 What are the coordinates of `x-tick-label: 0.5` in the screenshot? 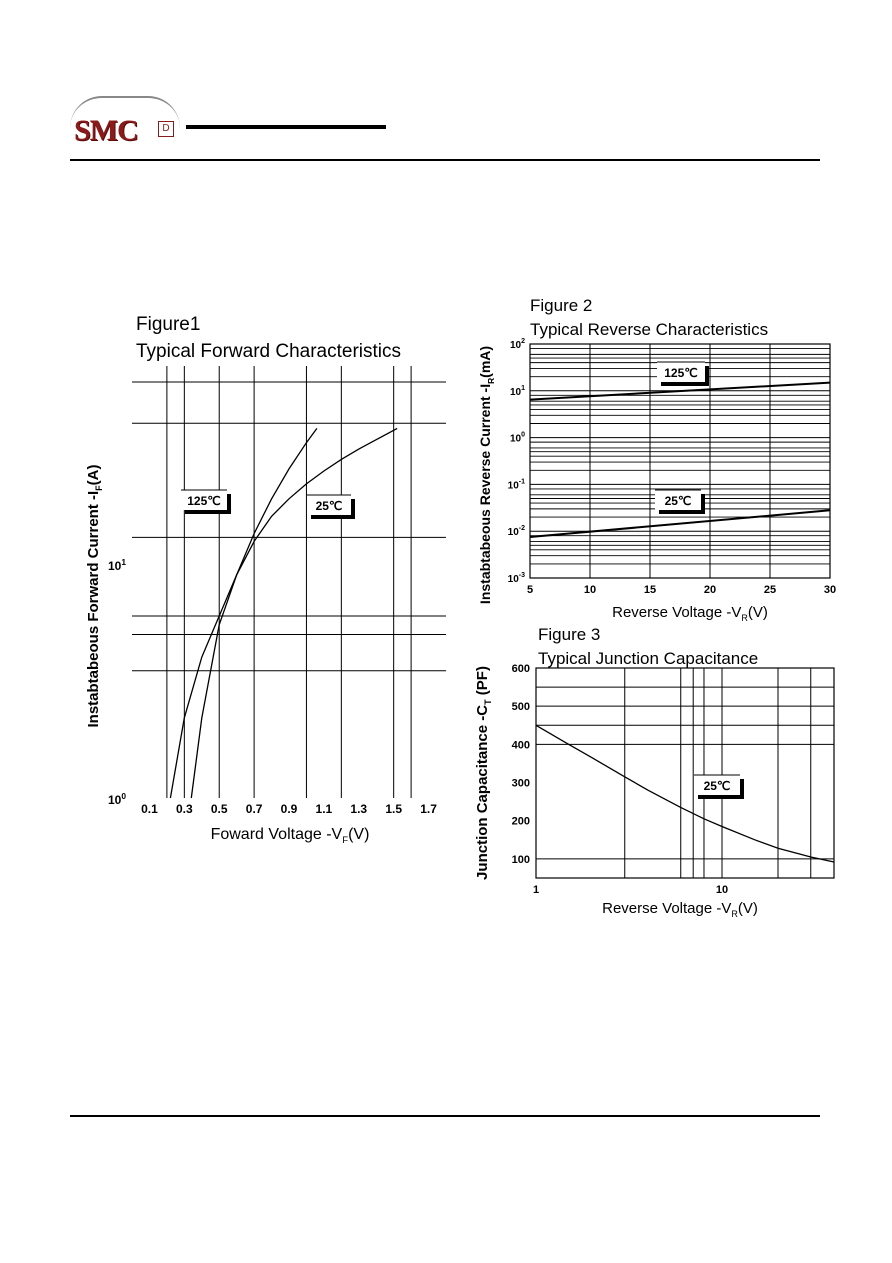 It's located at (219, 809).